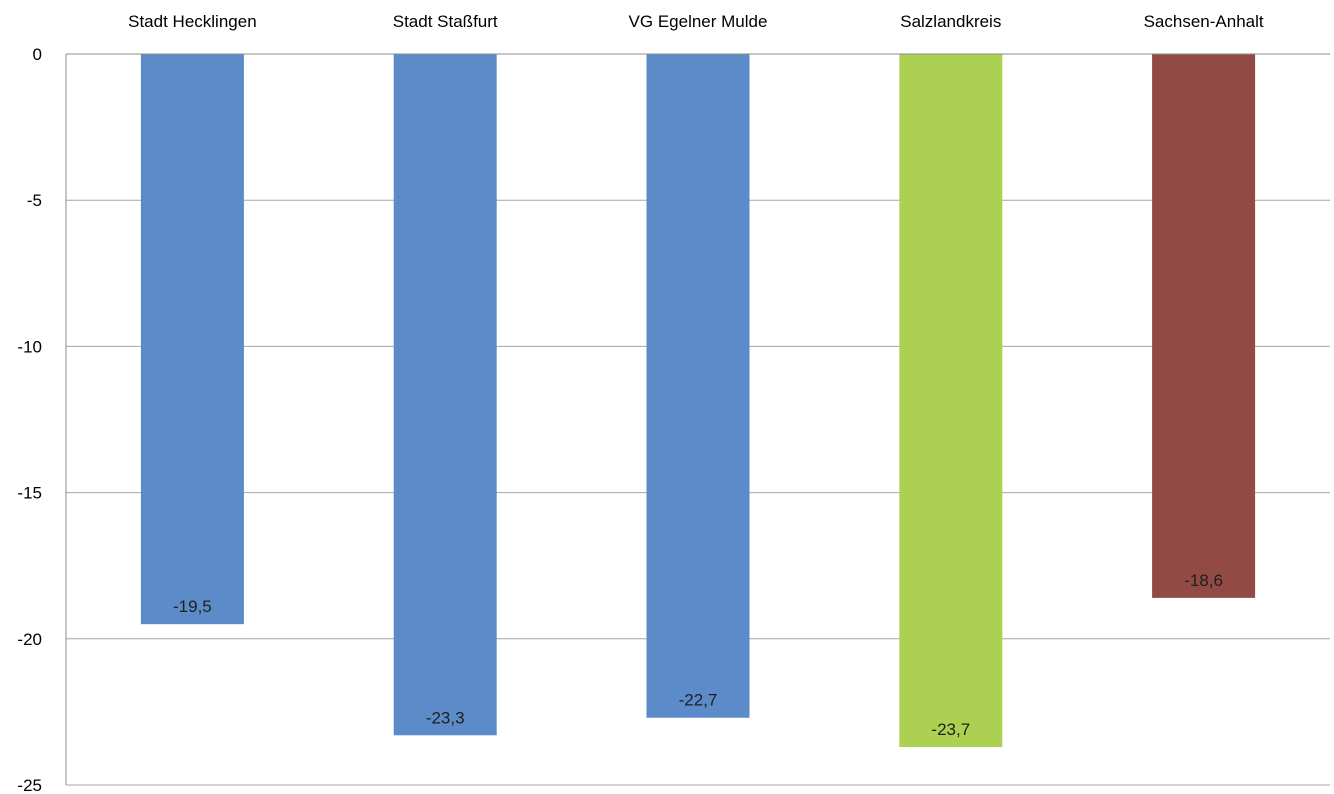  Describe the element at coordinates (698, 700) in the screenshot. I see `data-label: -22,7` at that location.